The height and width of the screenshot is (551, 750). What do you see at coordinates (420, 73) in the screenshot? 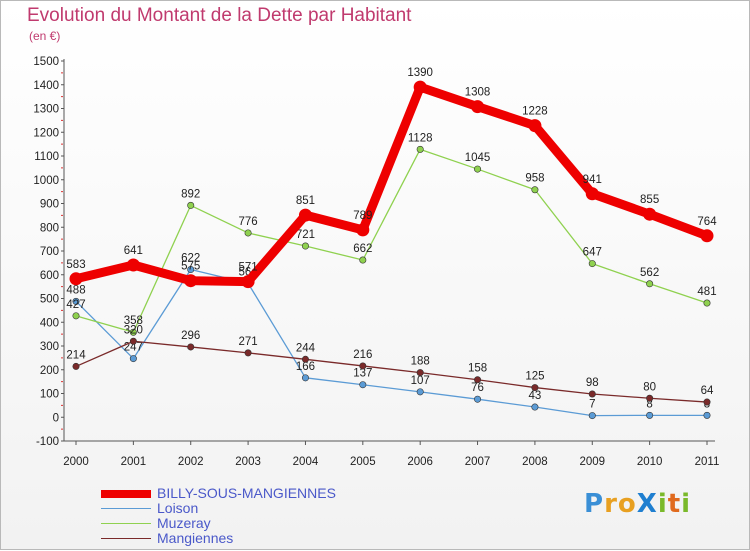
I see `data-label-billy-sous-mangiennes: 1390` at bounding box center [420, 73].